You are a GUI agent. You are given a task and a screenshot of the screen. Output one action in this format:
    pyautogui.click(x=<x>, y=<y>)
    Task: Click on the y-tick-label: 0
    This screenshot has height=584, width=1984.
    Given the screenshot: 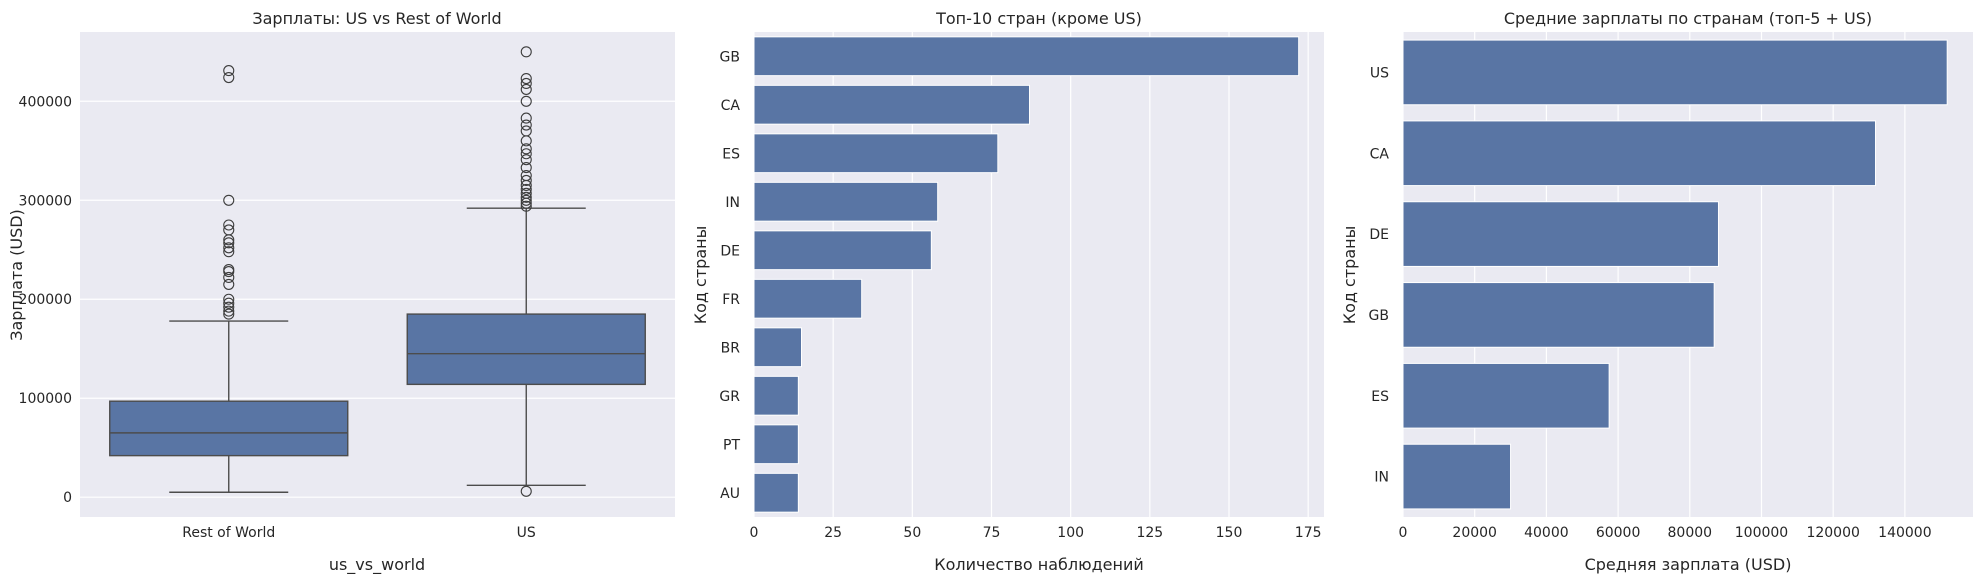 What is the action you would take?
    pyautogui.click(x=67, y=498)
    